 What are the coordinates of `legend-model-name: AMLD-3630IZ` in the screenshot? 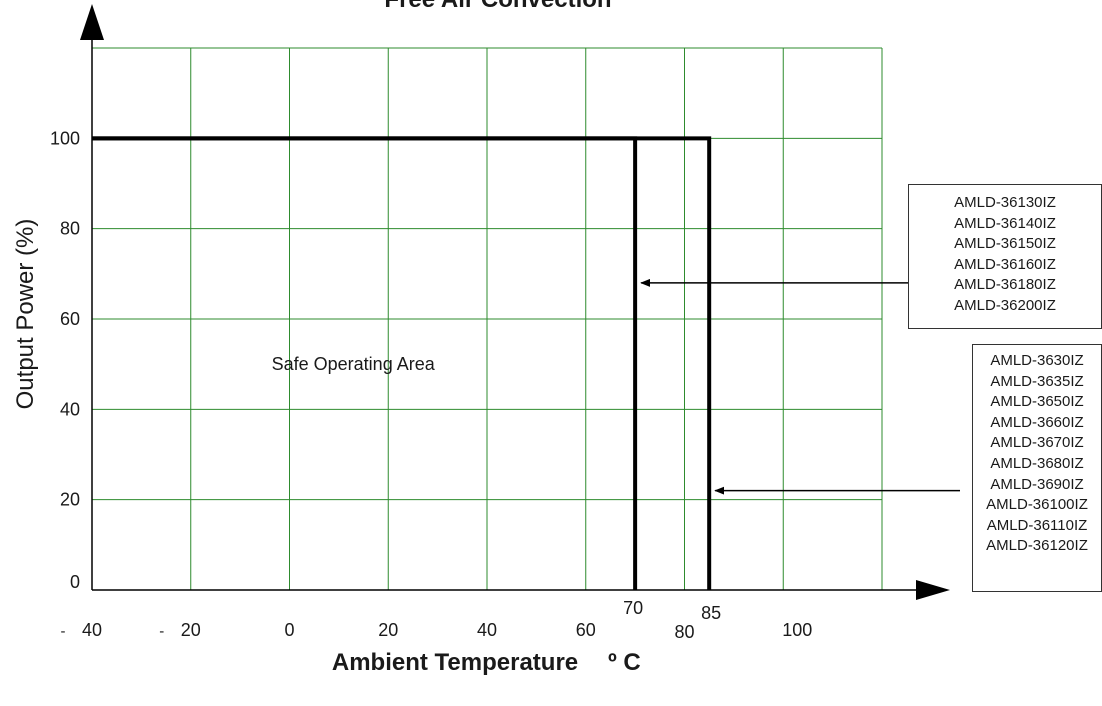 It's located at (1037, 360).